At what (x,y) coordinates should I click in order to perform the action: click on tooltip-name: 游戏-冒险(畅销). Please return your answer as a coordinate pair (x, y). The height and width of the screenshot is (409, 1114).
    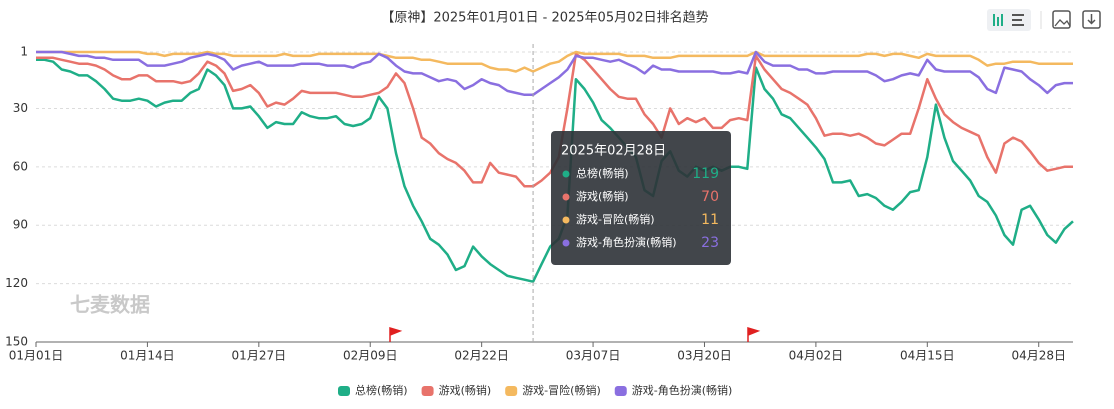
    Looking at the image, I should click on (615, 219).